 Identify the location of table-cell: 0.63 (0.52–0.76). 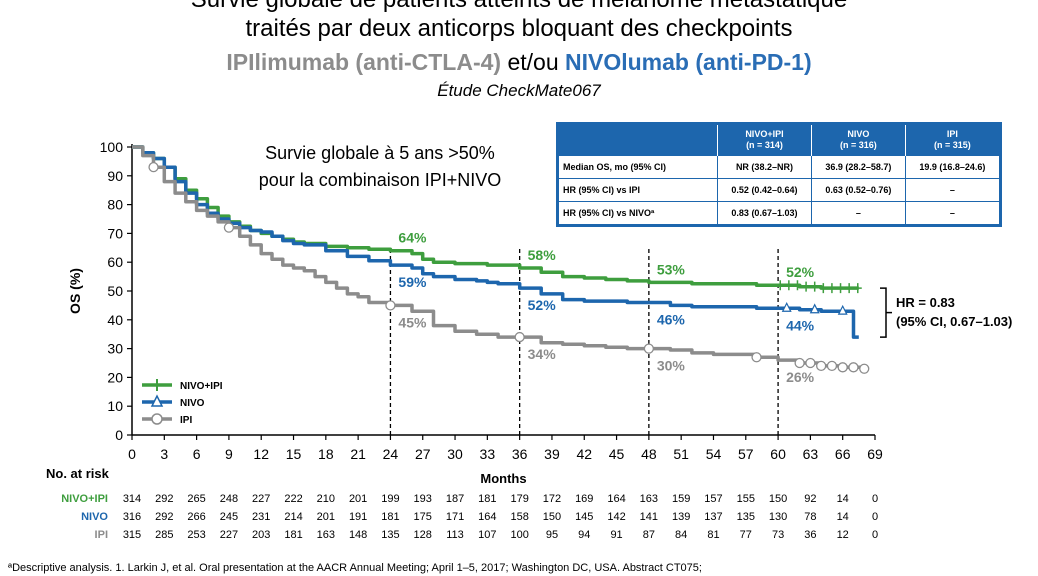
(858, 190).